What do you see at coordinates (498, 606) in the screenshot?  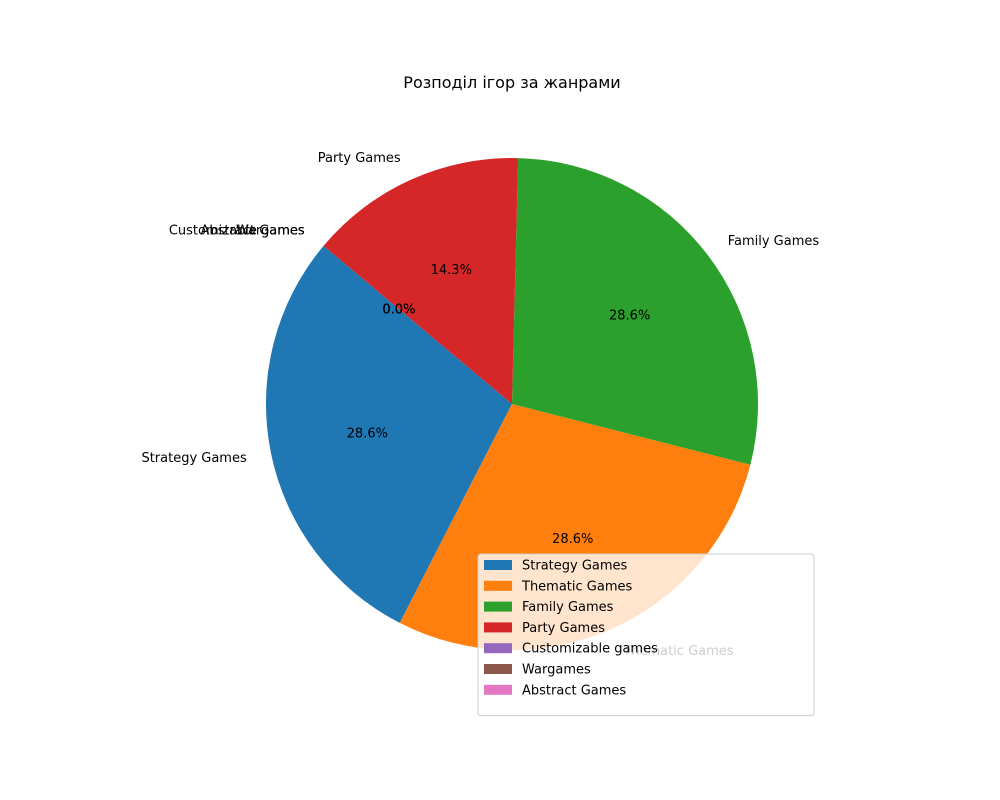 I see `legend-swatch-family-games` at bounding box center [498, 606].